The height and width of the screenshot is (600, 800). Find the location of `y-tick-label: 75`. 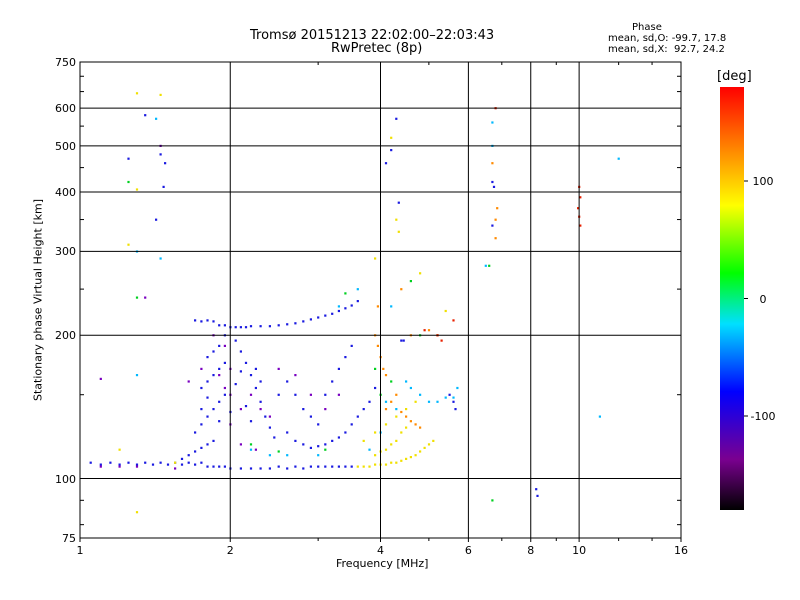

y-tick-label: 75 is located at coordinates (69, 538).